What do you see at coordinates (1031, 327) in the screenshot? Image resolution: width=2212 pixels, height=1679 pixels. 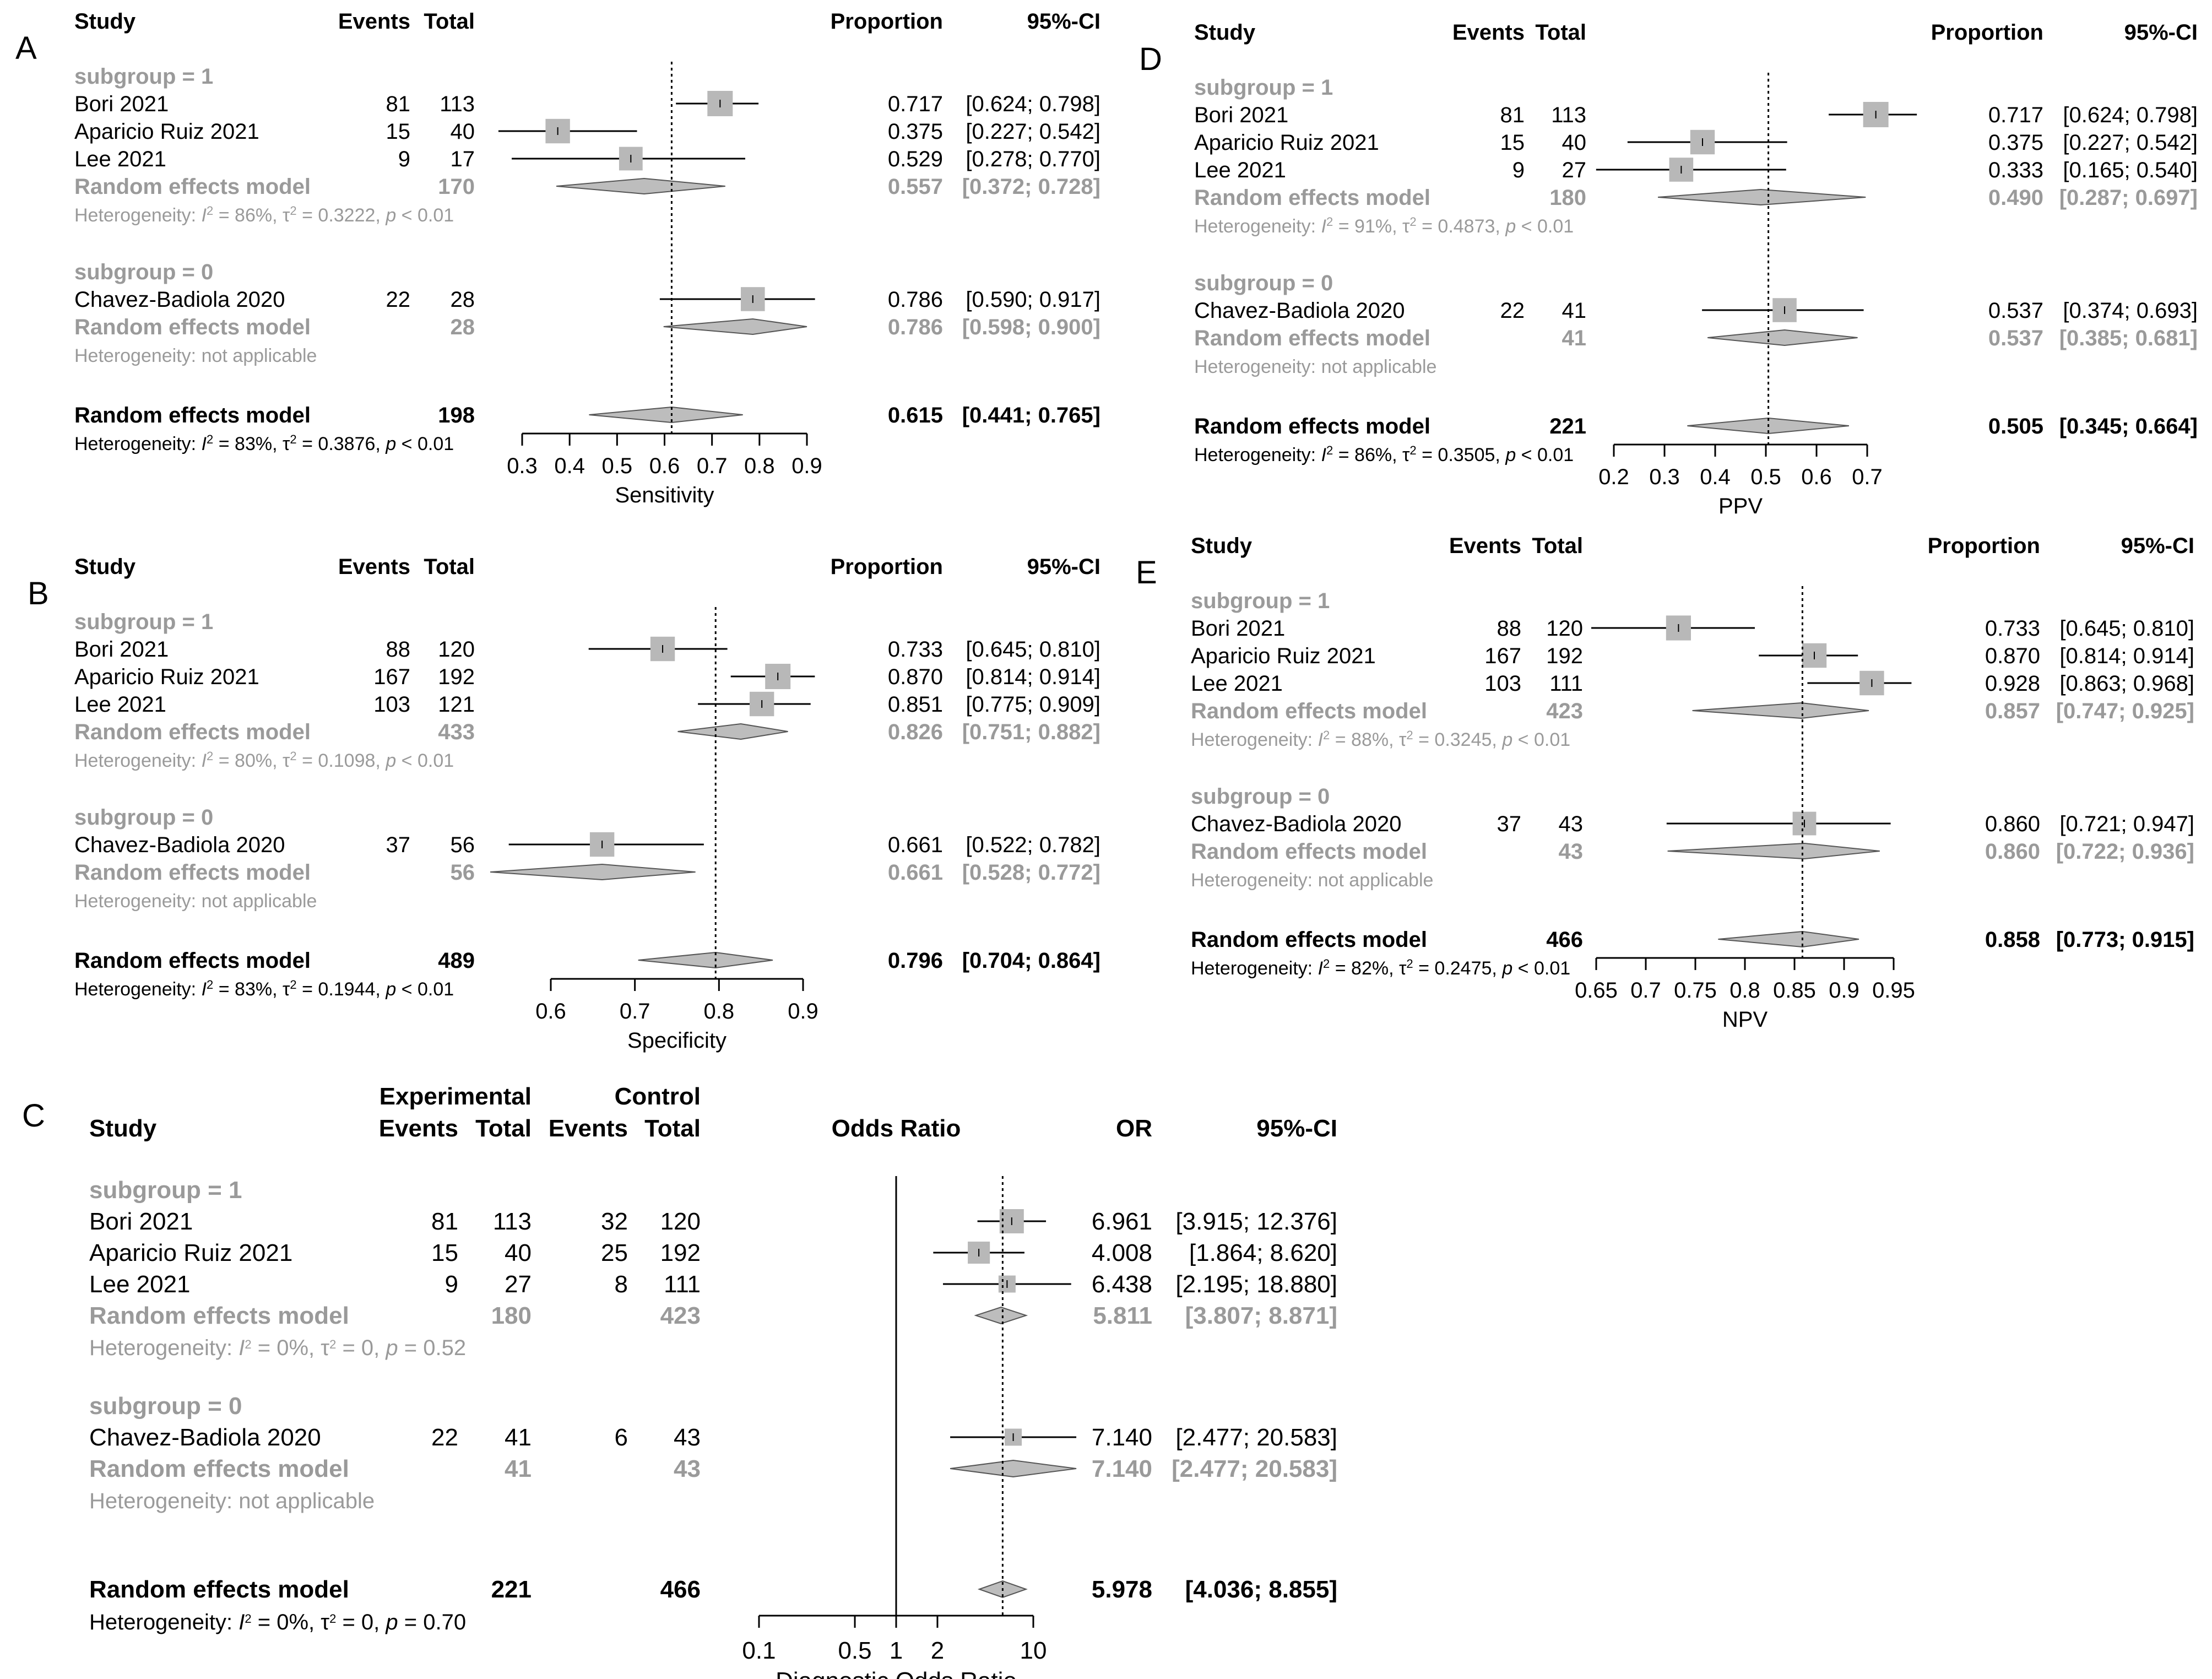 I see `subgroup-model-ci: [0.598; 0.900]` at bounding box center [1031, 327].